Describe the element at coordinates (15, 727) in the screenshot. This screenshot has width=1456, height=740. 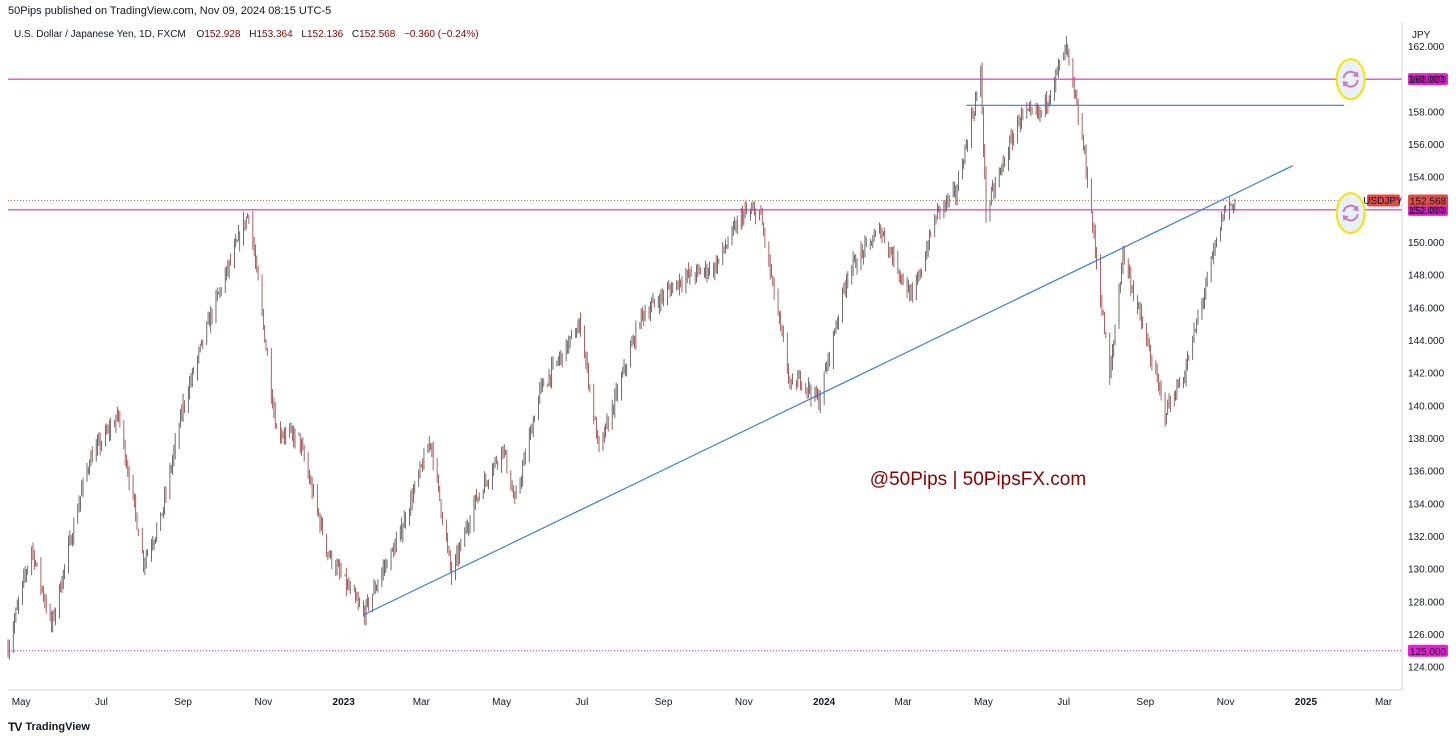
I see `tradingview-logo-icon: TV` at that location.